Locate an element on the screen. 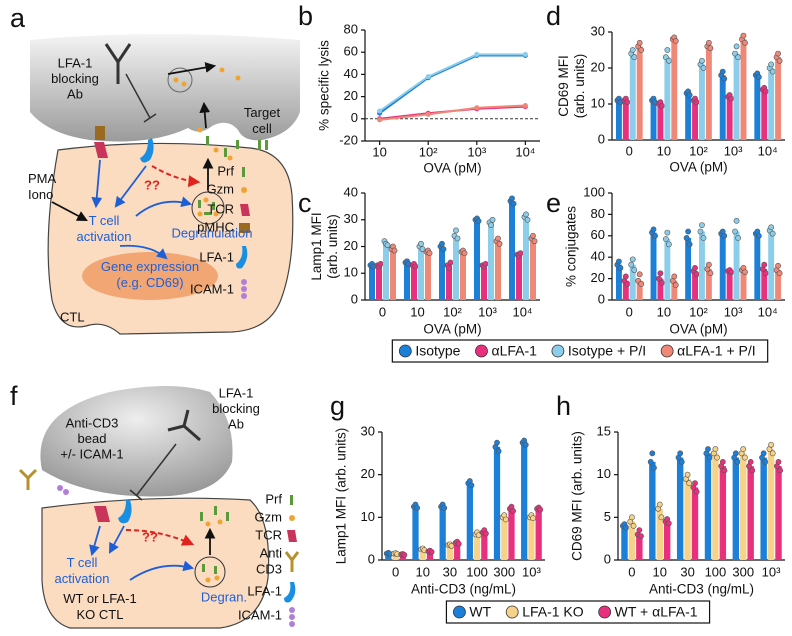 The height and width of the screenshot is (636, 792). legend: Isotype αLFA-1 Isotype + P/I αLFA-1 + P/I is located at coordinates (580, 351).